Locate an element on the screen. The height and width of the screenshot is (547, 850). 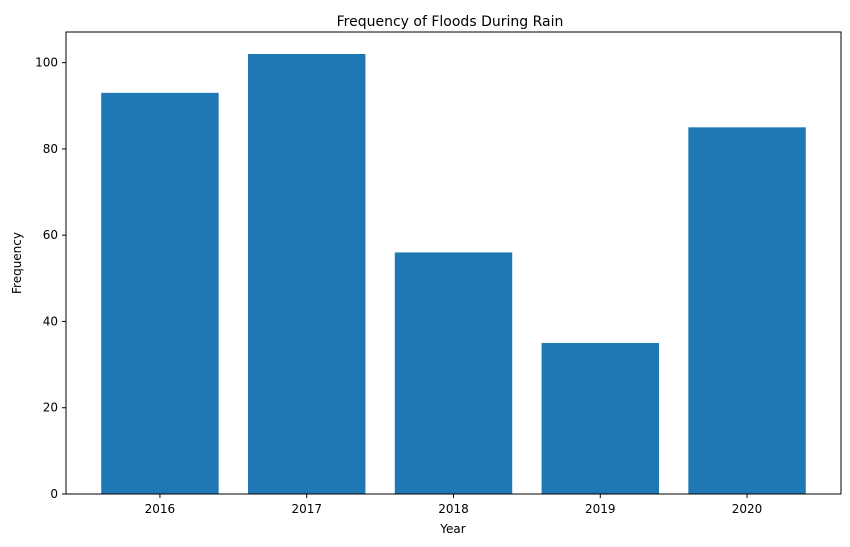
bar-2017 is located at coordinates (307, 274).